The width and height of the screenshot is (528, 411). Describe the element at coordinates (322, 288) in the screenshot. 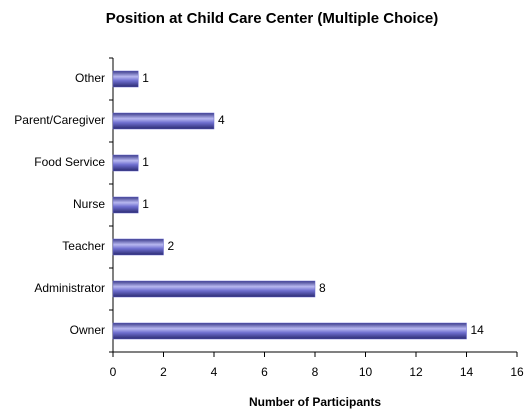

I see `value-label: 8` at that location.